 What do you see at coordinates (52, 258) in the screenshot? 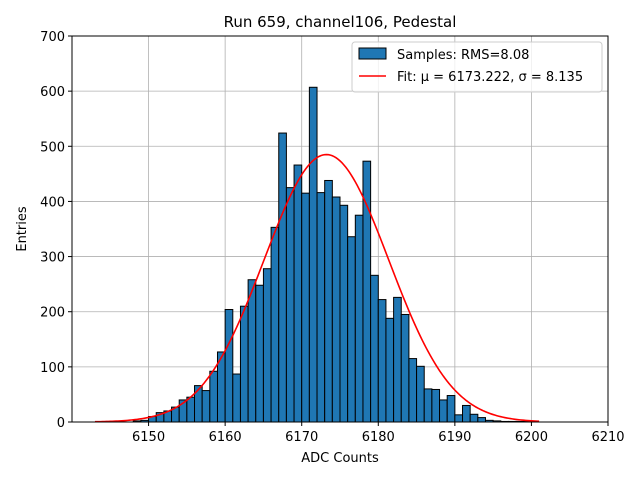
I see `y-tick-label: 300` at bounding box center [52, 258].